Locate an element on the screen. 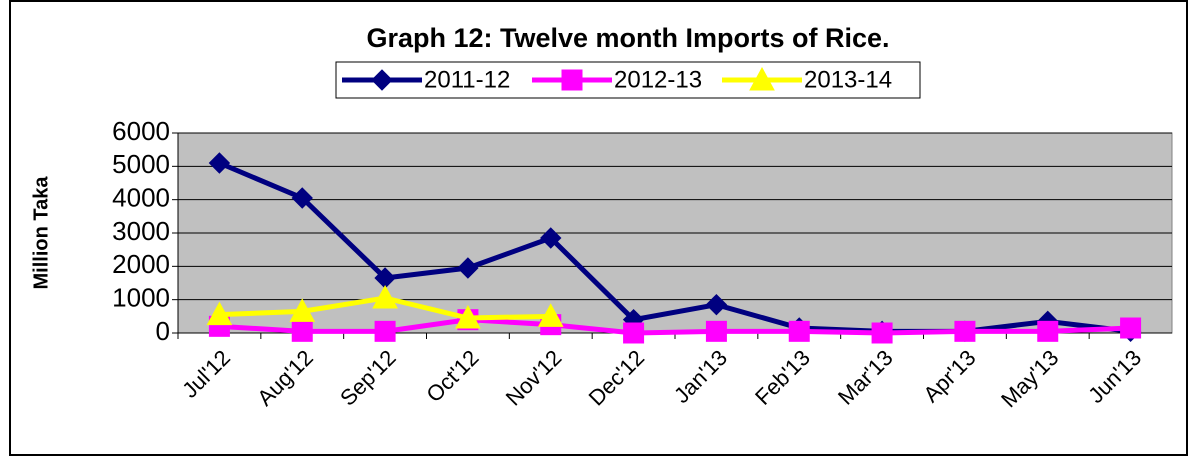 The height and width of the screenshot is (456, 1198). legend-label: 2012-13 is located at coordinates (658, 79).